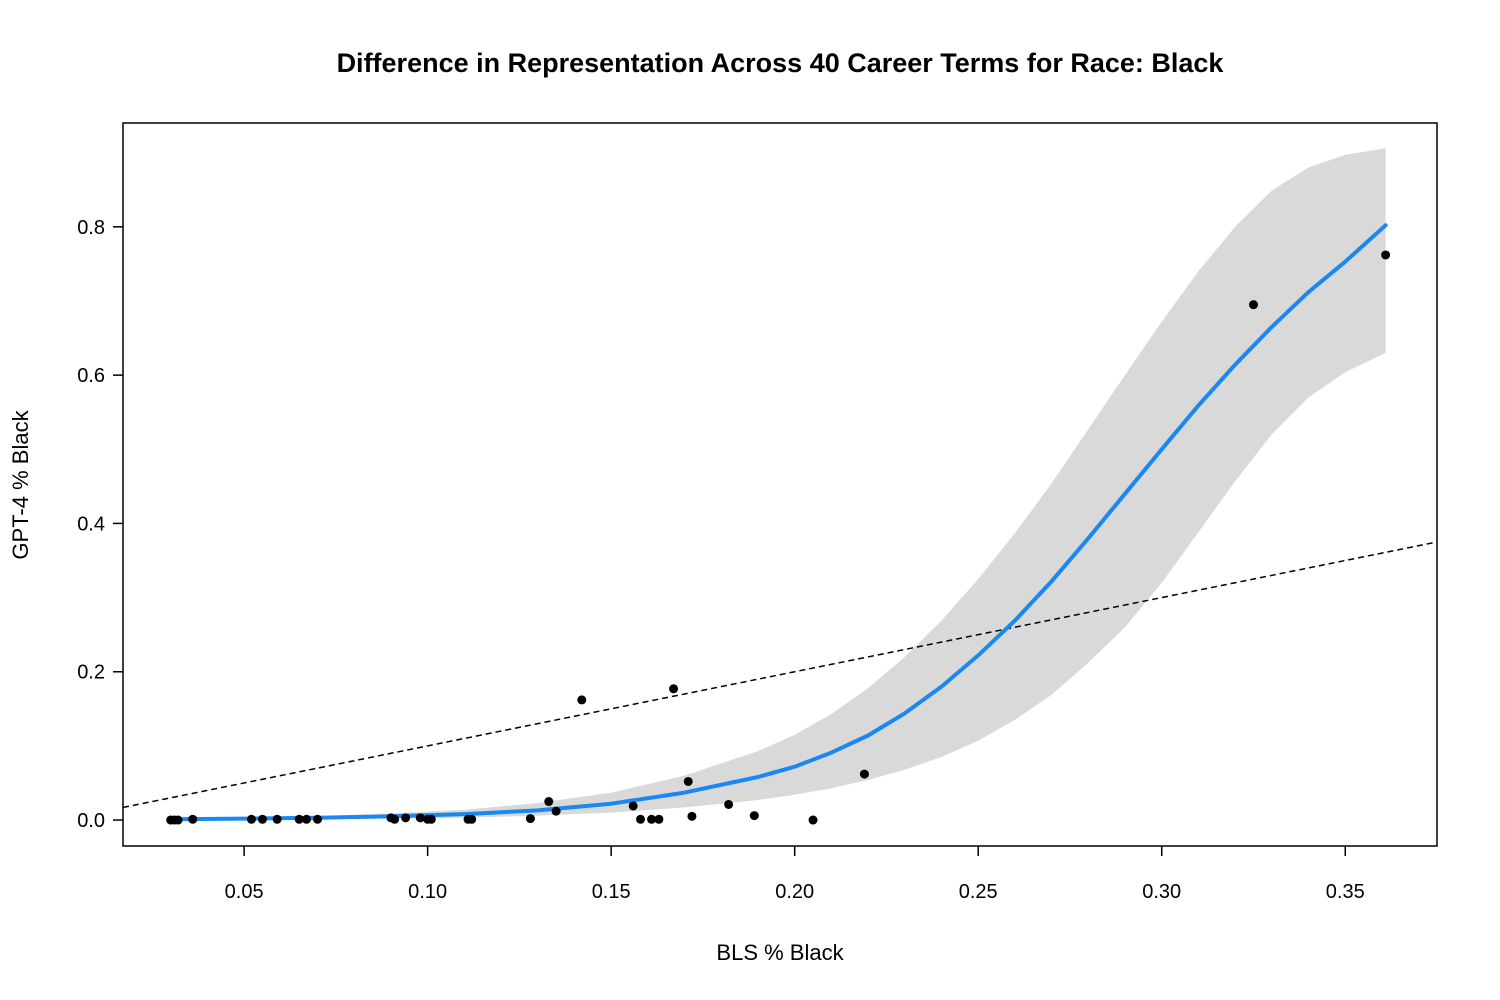 This screenshot has height=1000, width=1500. Describe the element at coordinates (91, 228) in the screenshot. I see `y-tick-label: 0.8` at that location.